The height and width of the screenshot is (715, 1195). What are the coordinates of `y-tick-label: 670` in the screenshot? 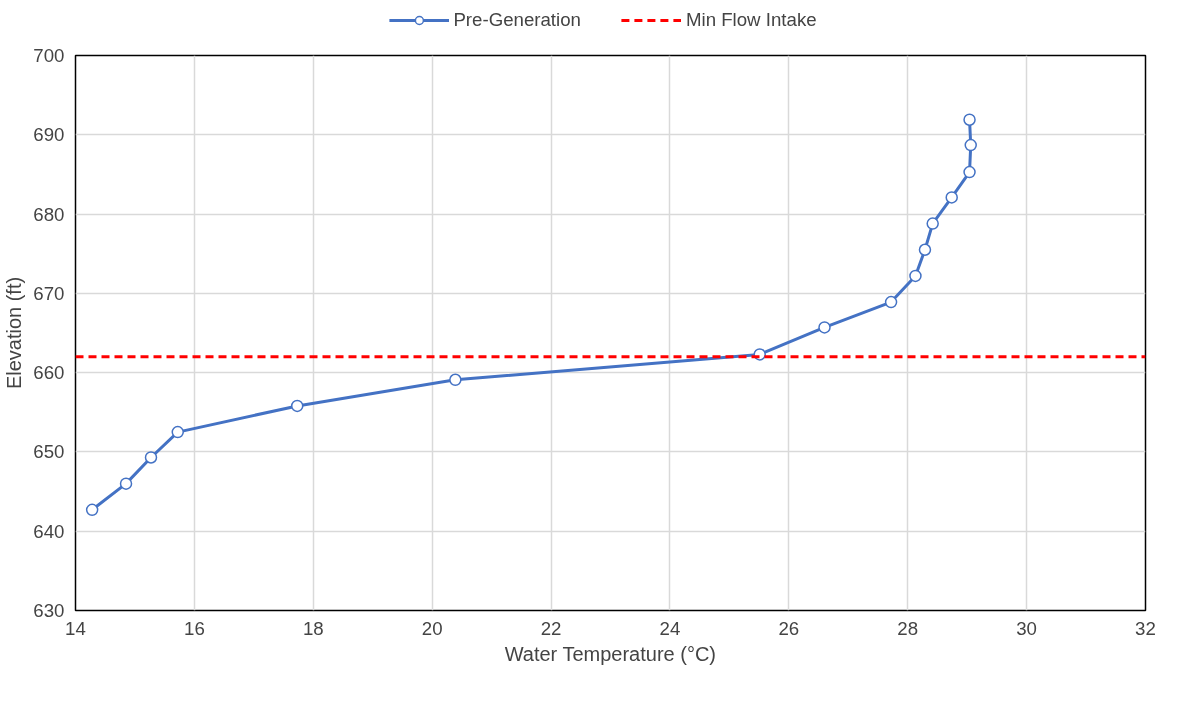 It's located at (49, 293).